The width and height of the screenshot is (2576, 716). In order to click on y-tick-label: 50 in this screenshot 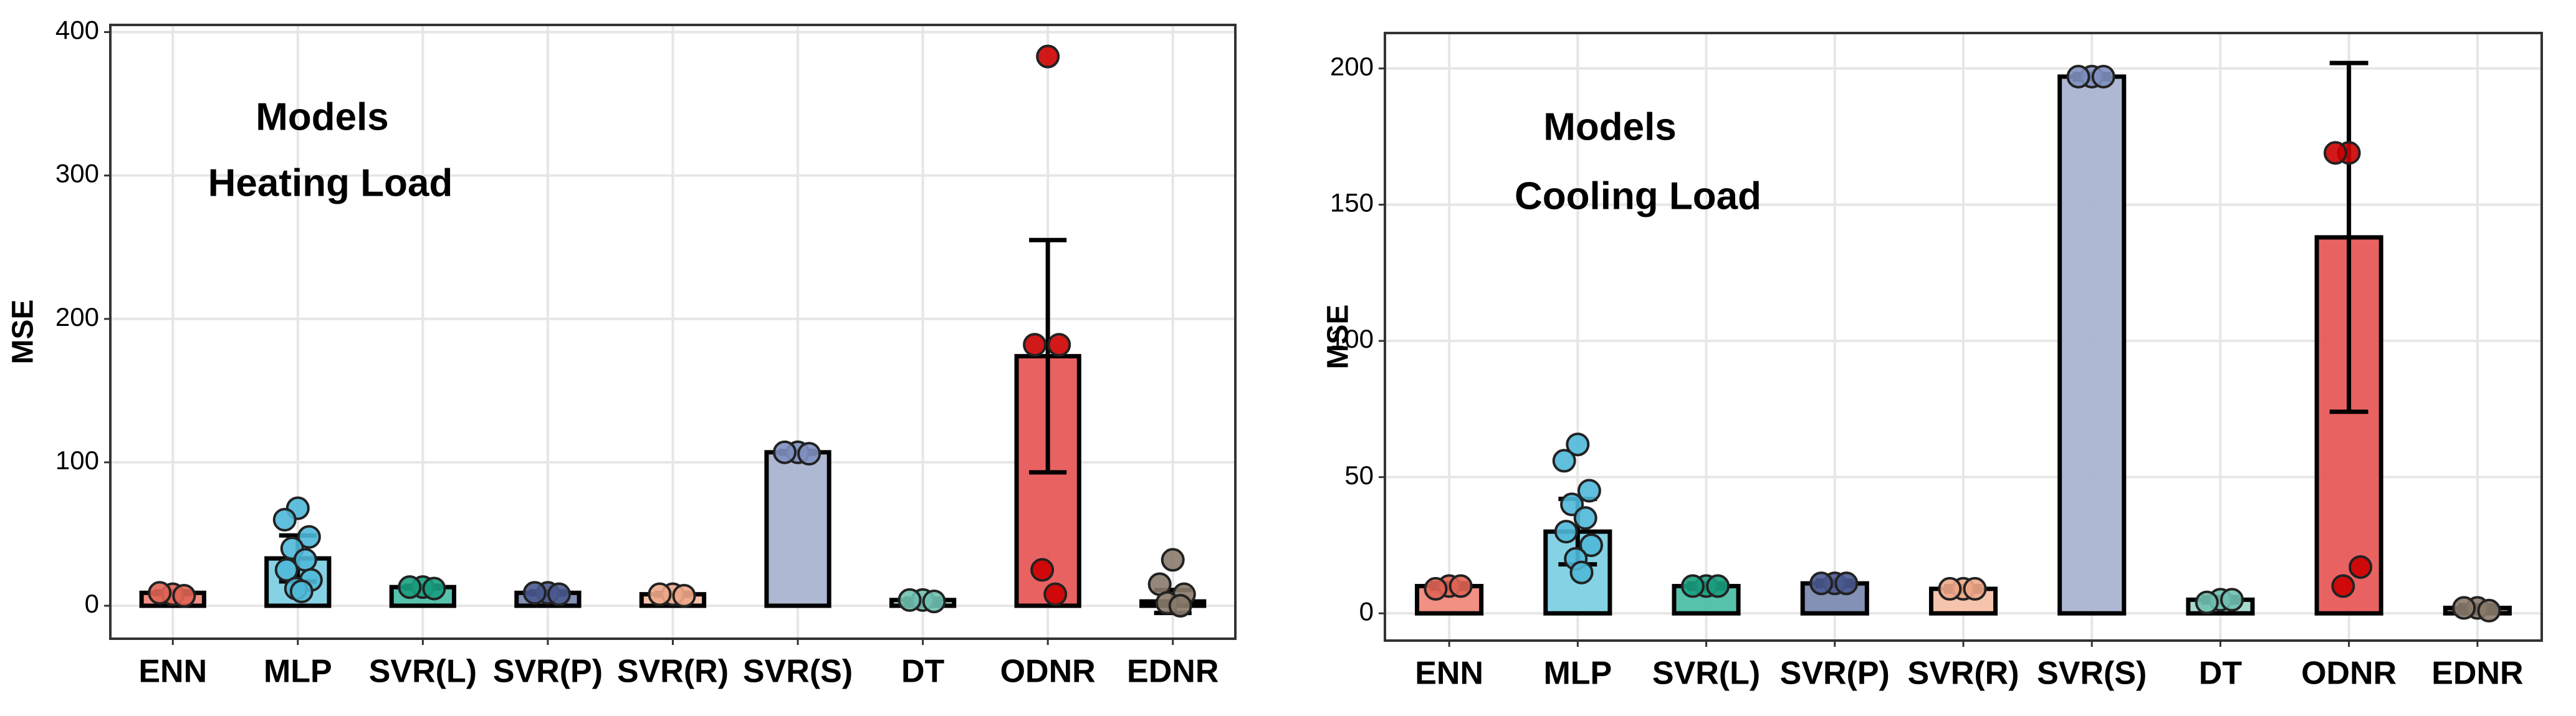, I will do `click(1359, 476)`.